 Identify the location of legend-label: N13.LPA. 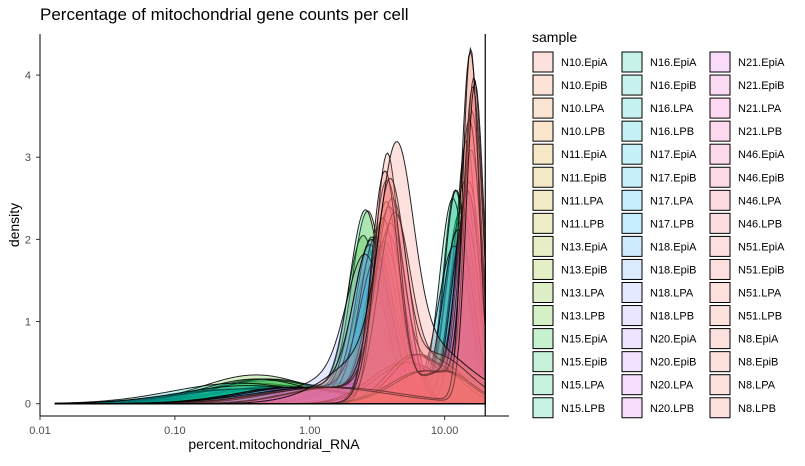
(583, 294).